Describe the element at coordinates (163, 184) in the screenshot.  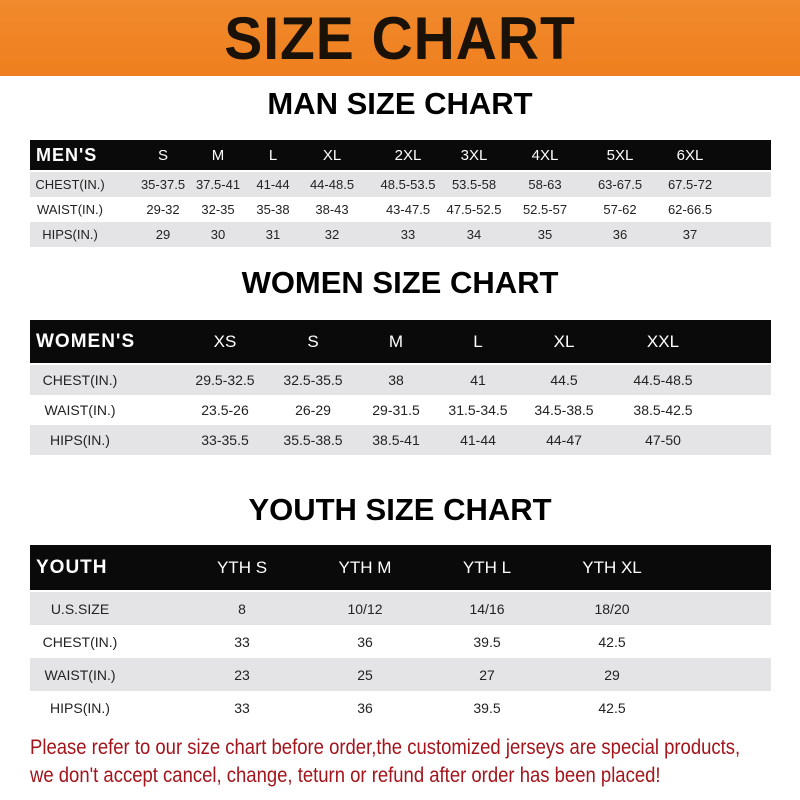
I see `measurement-cell: 35-37.5` at that location.